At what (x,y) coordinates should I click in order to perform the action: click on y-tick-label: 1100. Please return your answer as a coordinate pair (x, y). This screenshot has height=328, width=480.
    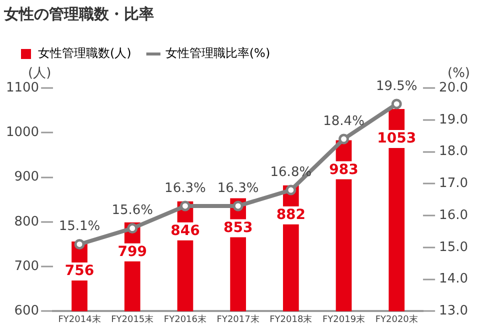
    Looking at the image, I should click on (23, 88).